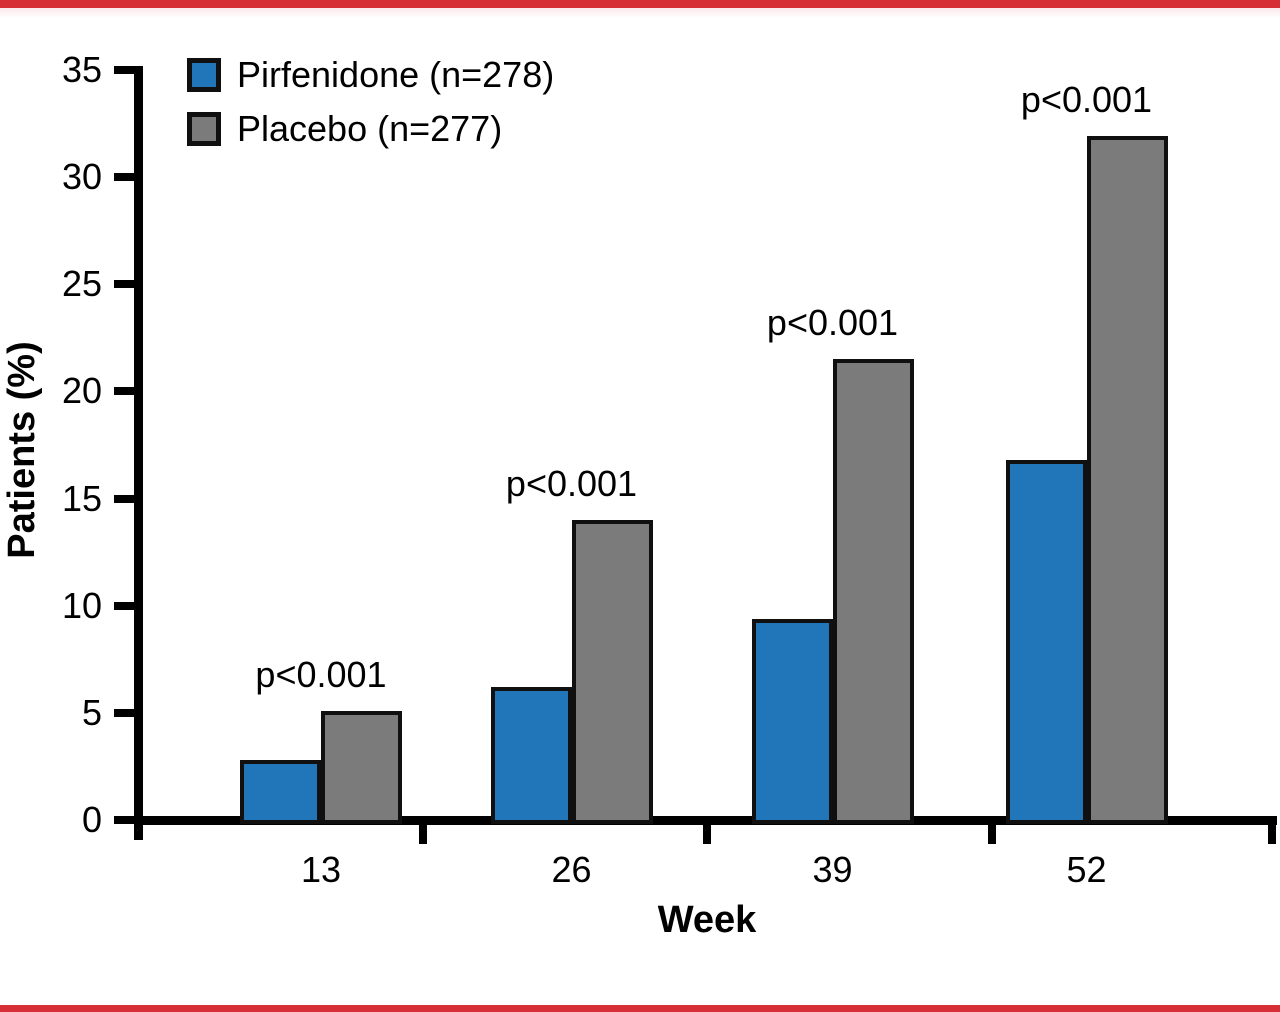 Image resolution: width=1280 pixels, height=1012 pixels. Describe the element at coordinates (707, 920) in the screenshot. I see `x-axis-title: Week` at that location.